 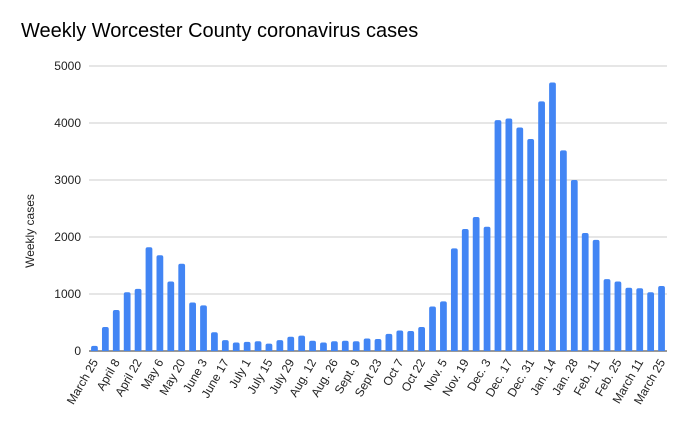 I want to click on y-tick-label: 4000, so click(x=67, y=123).